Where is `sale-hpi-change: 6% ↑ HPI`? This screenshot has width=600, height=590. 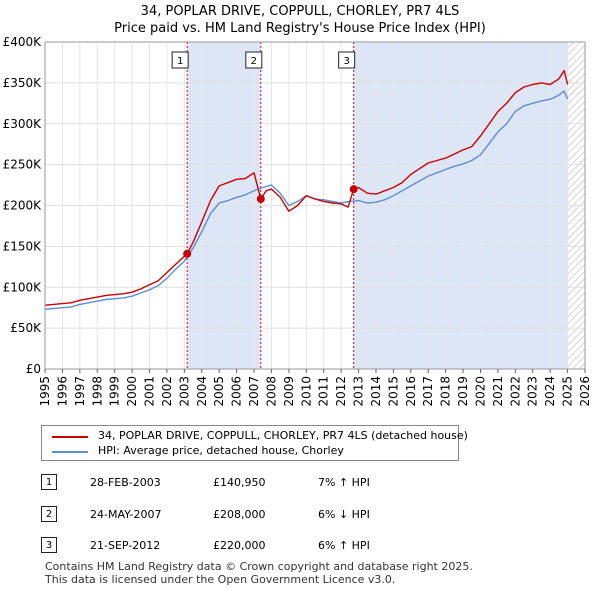 sale-hpi-change: 6% ↑ HPI is located at coordinates (344, 545).